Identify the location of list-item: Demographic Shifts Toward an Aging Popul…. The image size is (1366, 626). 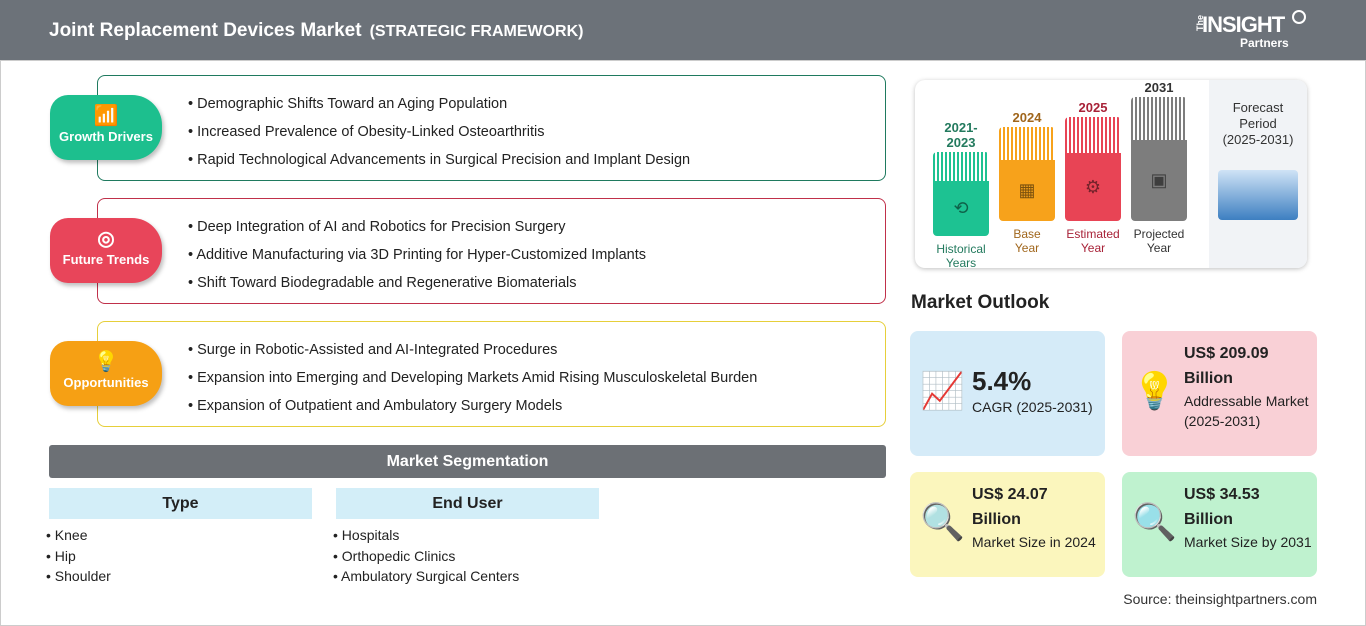
(439, 104).